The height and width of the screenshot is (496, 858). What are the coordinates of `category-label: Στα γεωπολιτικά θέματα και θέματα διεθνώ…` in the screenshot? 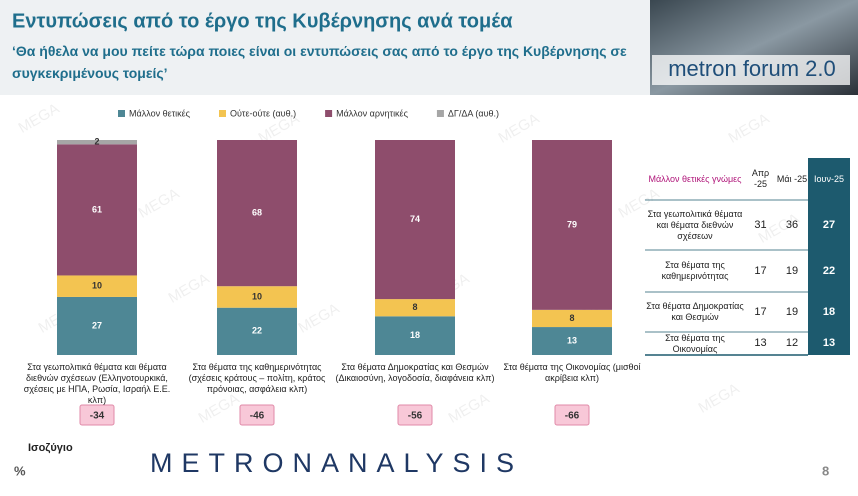 It's located at (97, 383).